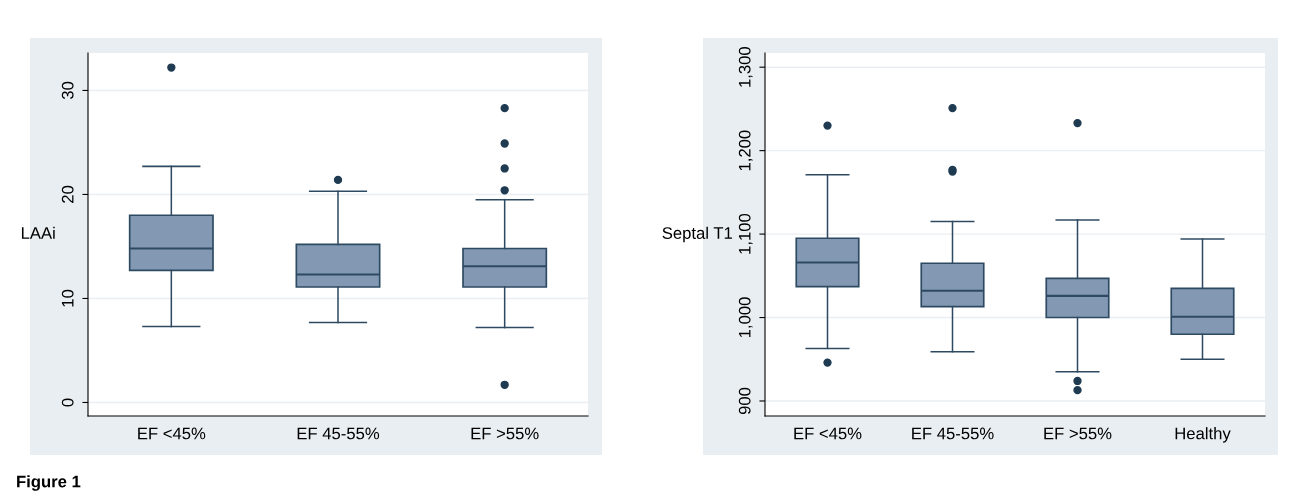 This screenshot has height=503, width=1290. What do you see at coordinates (744, 401) in the screenshot?
I see `y-tick-label: 900` at bounding box center [744, 401].